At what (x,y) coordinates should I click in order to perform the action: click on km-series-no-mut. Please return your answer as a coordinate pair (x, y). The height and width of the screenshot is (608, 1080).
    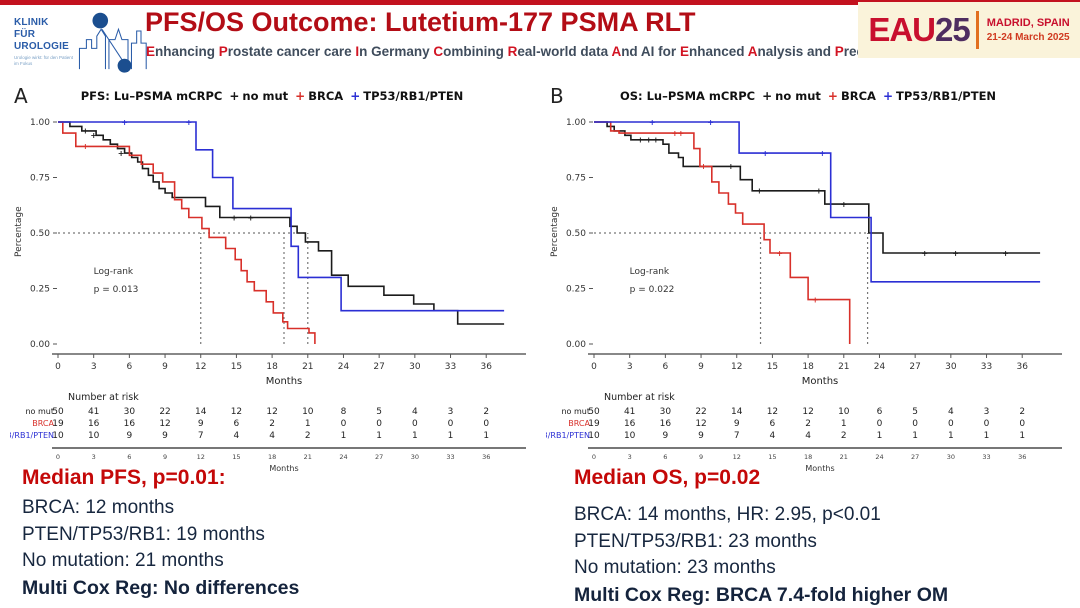
    Looking at the image, I should click on (281, 223).